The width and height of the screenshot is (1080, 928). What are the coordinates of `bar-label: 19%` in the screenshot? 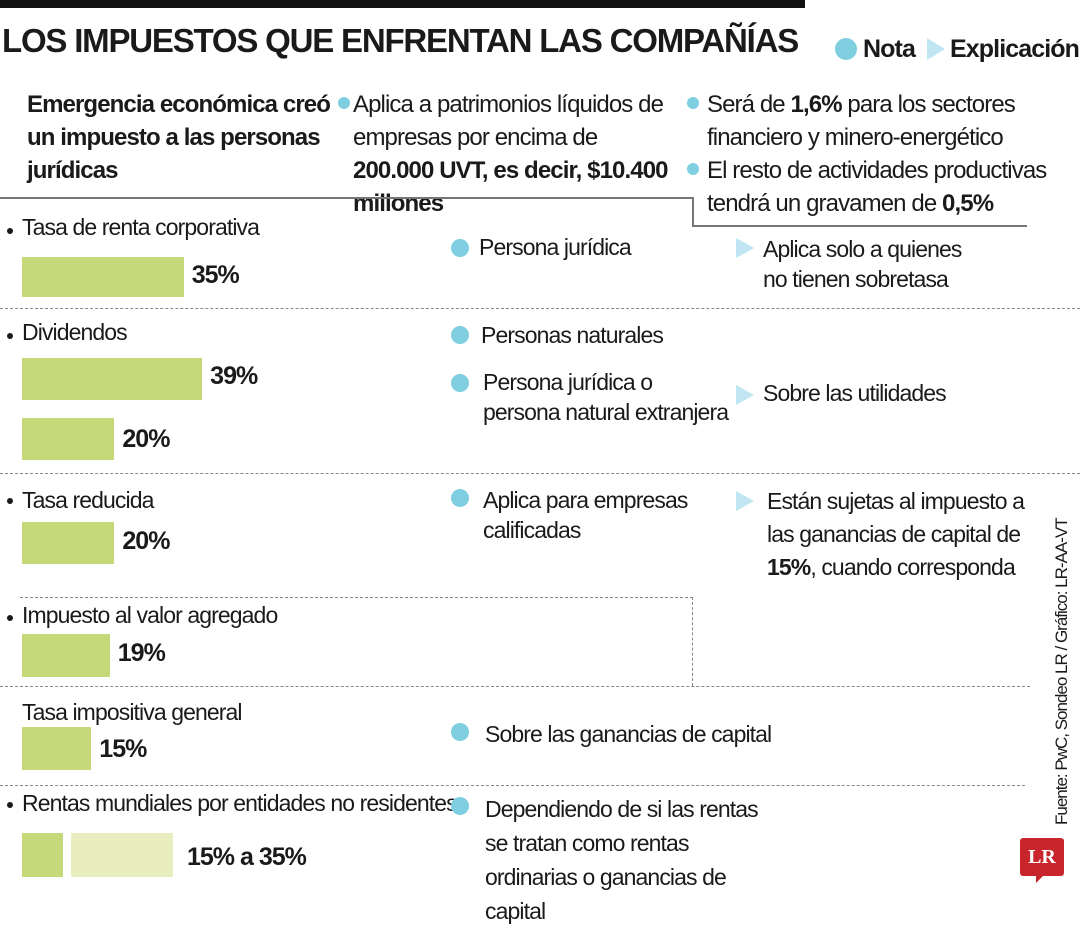 It's located at (141, 653).